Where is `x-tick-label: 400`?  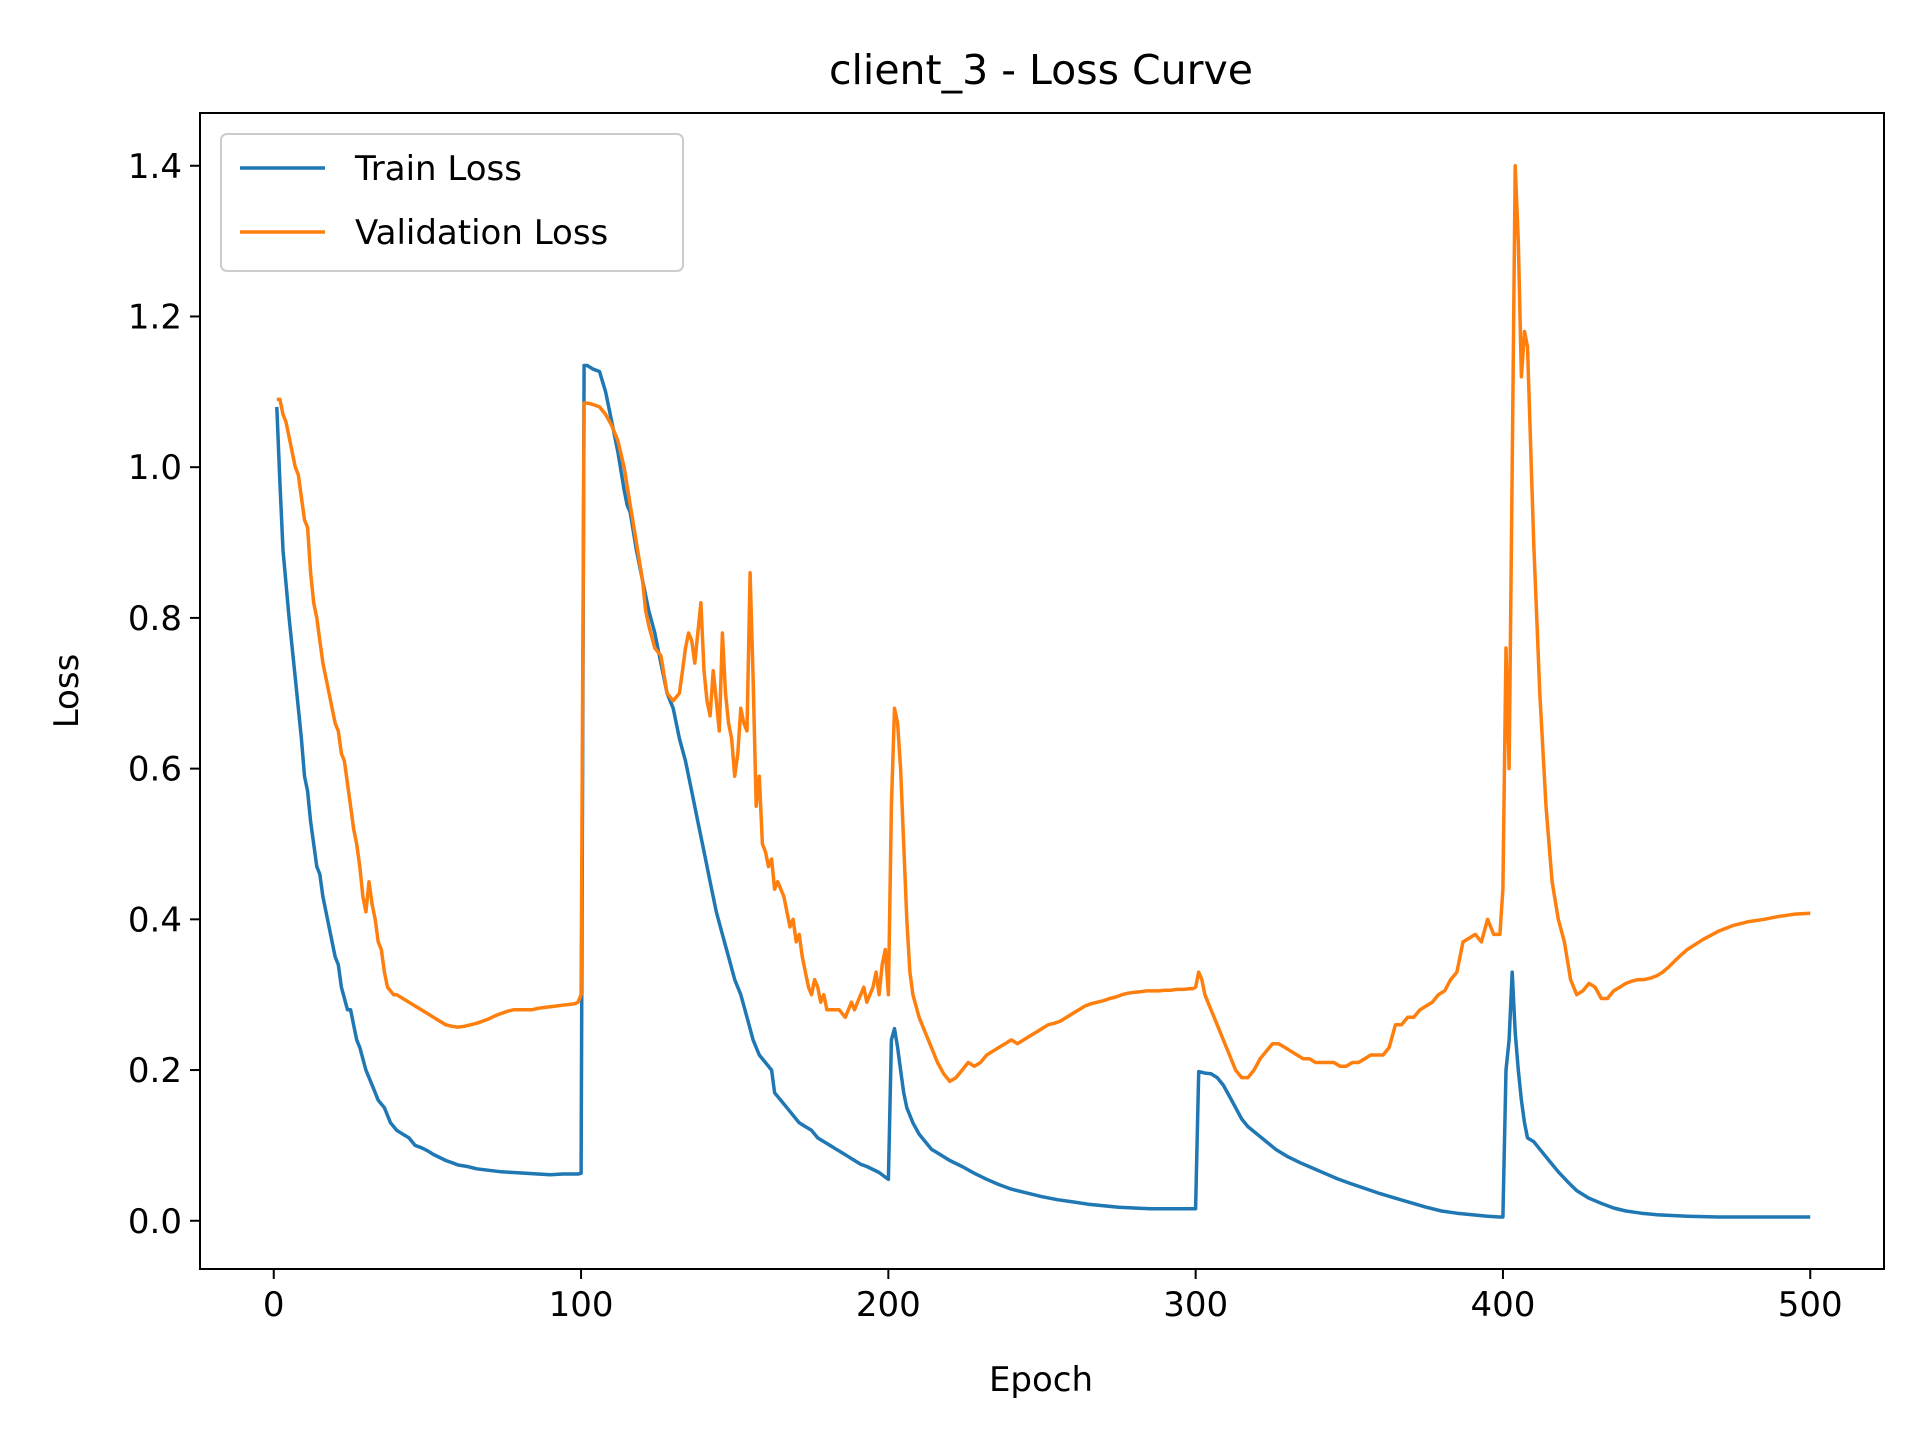 x-tick-label: 400 is located at coordinates (1502, 1305).